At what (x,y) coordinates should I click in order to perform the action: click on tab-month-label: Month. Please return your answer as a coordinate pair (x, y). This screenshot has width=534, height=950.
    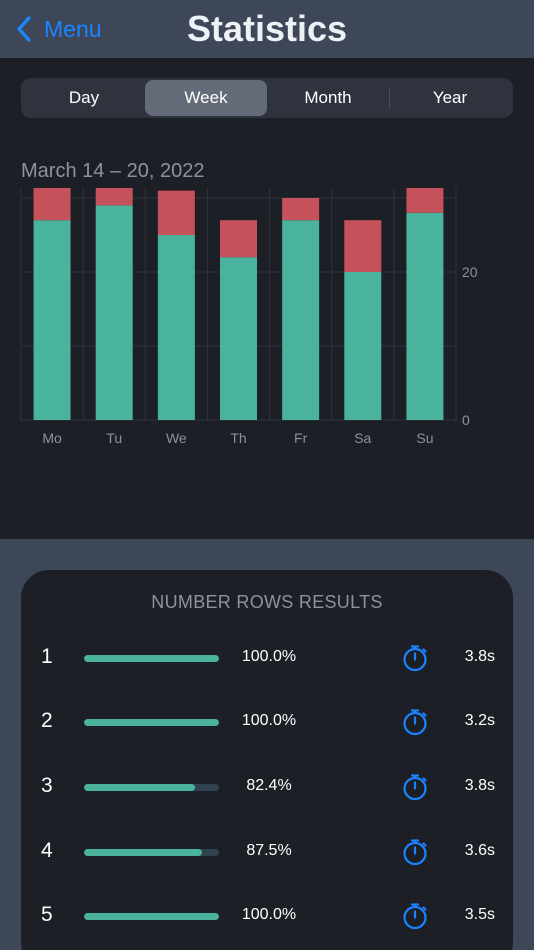
    Looking at the image, I should click on (328, 97).